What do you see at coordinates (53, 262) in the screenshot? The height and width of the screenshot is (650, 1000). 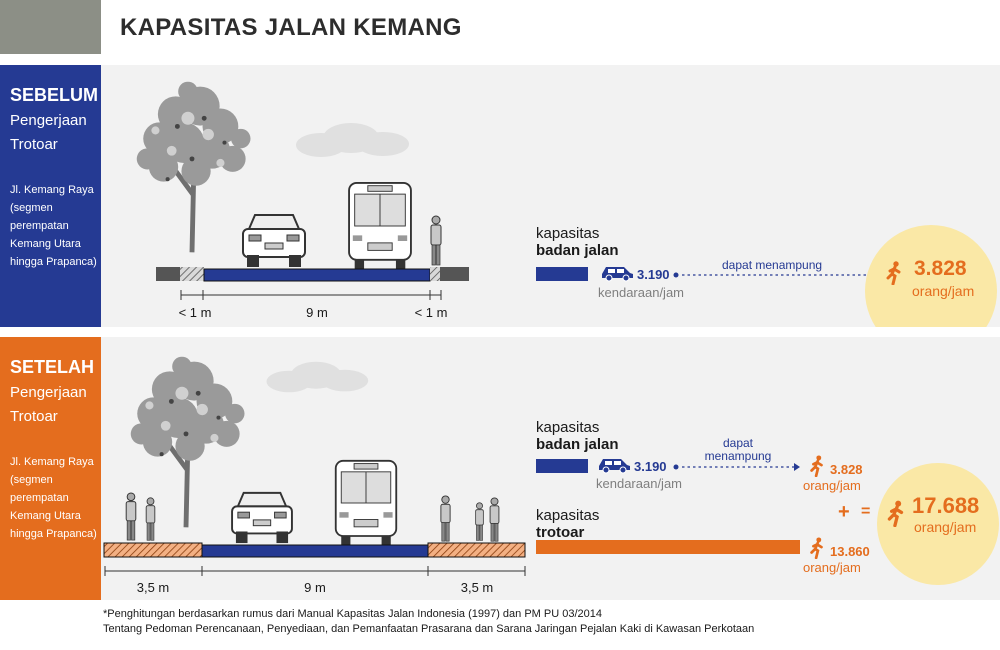 I see `before-location-line: hingga Prapanca)` at bounding box center [53, 262].